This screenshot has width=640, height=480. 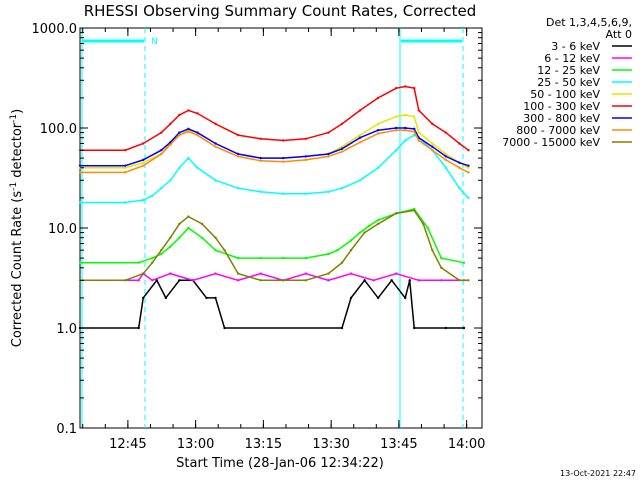 I want to click on x-tick-label: 12:45, so click(x=127, y=444).